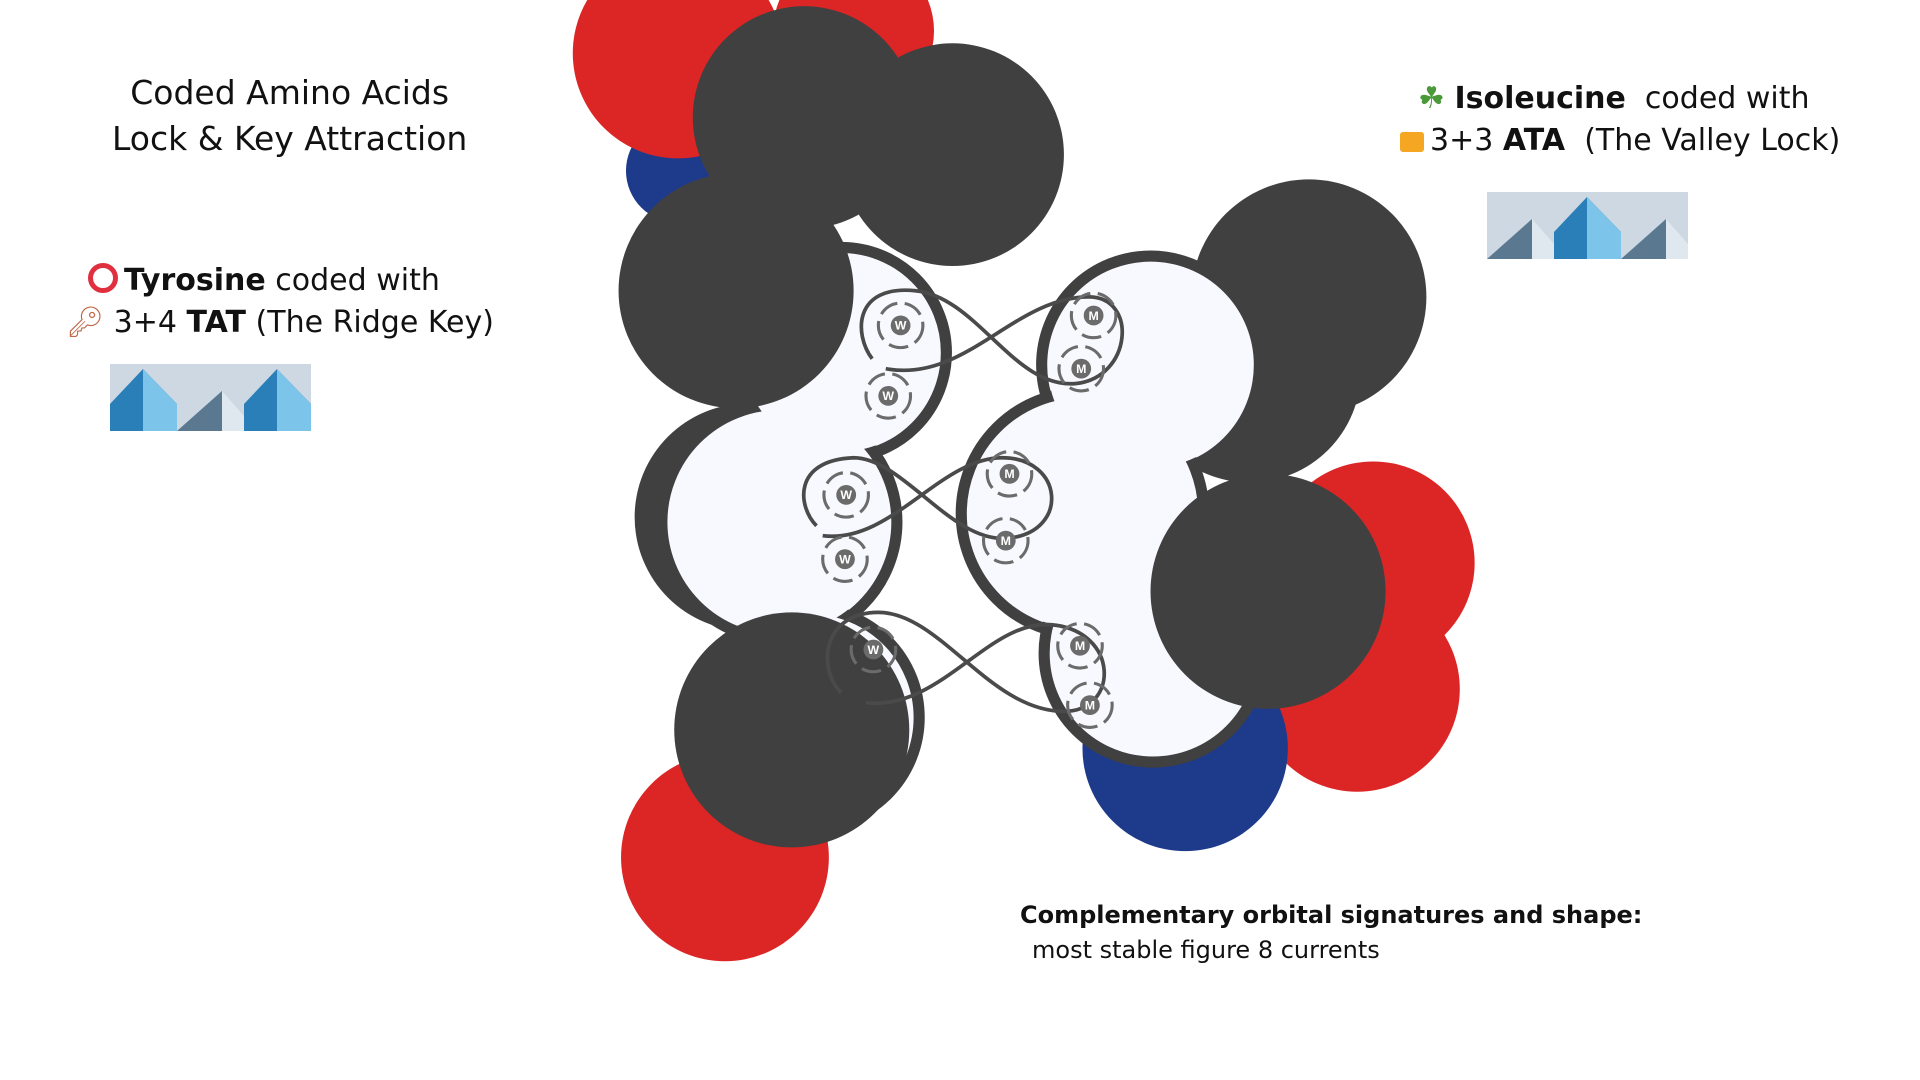 The width and height of the screenshot is (1920, 1080). Describe the element at coordinates (785, 567) in the screenshot. I see `tyrosine-molecule` at that location.